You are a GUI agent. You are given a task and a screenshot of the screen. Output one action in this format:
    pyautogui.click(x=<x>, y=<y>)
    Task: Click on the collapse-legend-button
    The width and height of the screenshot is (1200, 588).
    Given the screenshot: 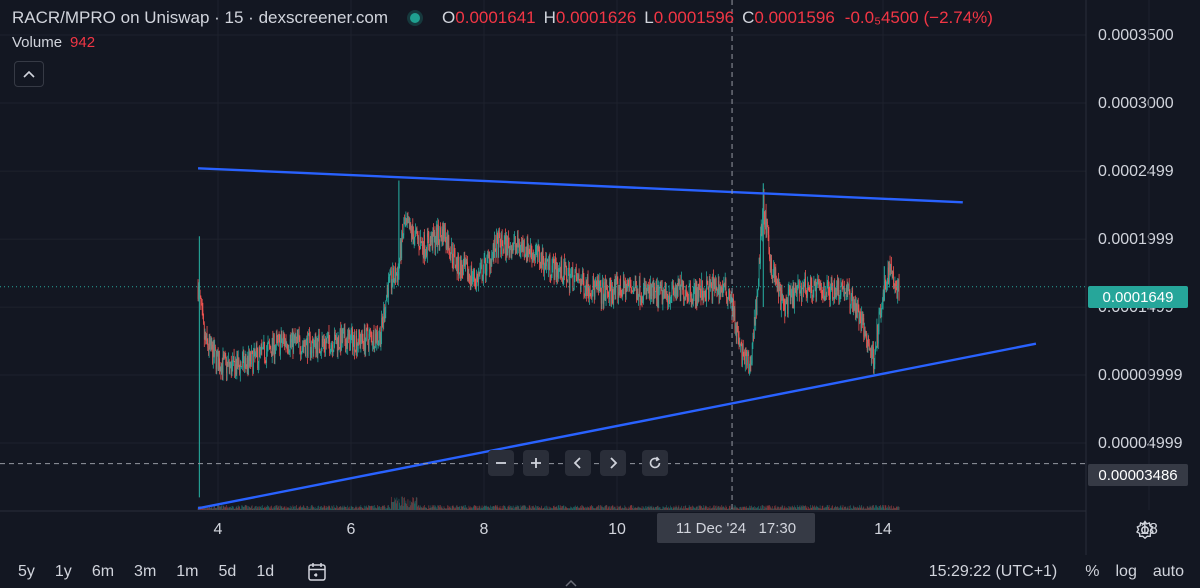 What is the action you would take?
    pyautogui.click(x=29, y=74)
    